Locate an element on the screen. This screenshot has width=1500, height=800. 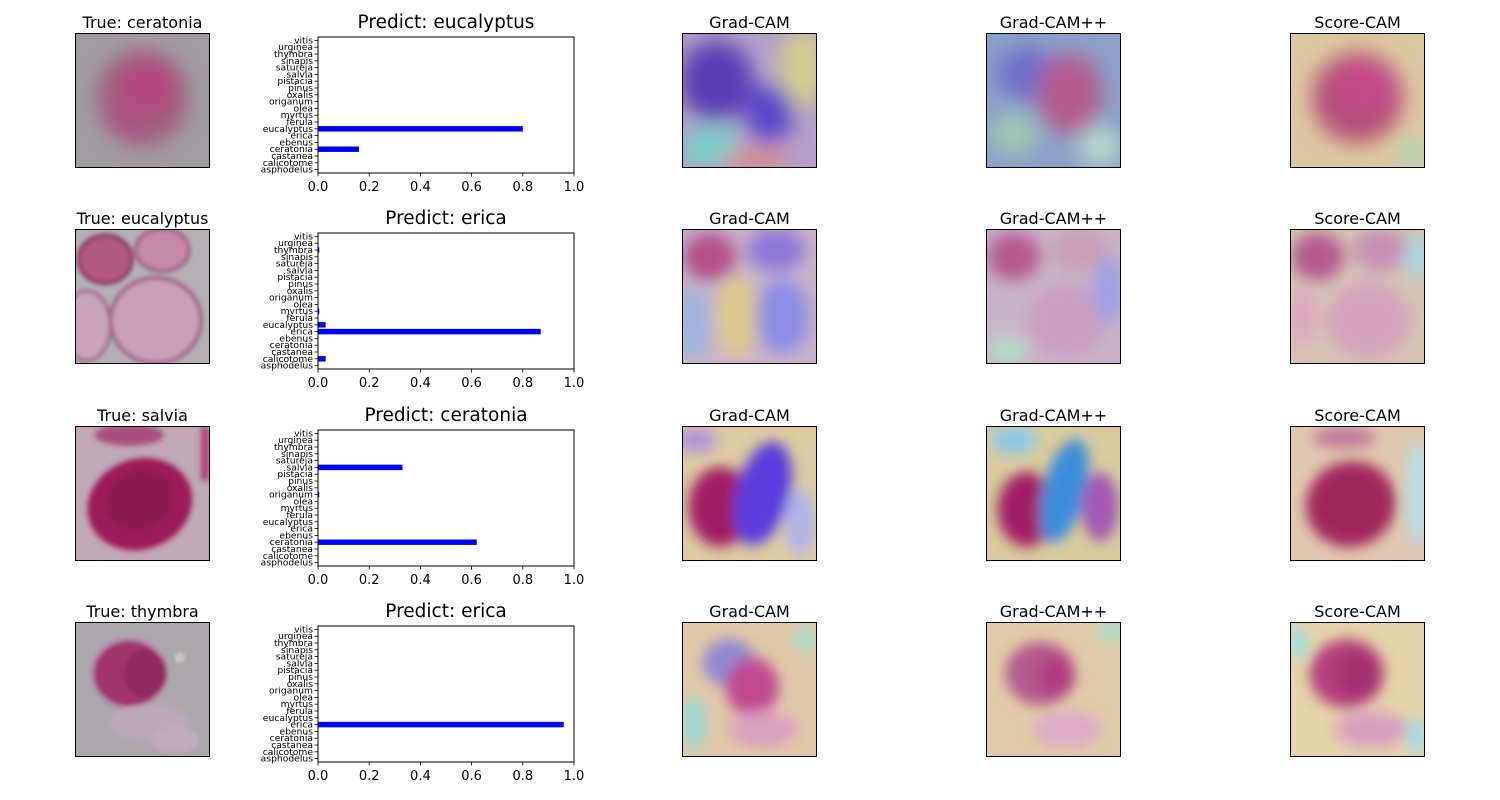
true-label-title: True: thymbra is located at coordinates (142, 611).